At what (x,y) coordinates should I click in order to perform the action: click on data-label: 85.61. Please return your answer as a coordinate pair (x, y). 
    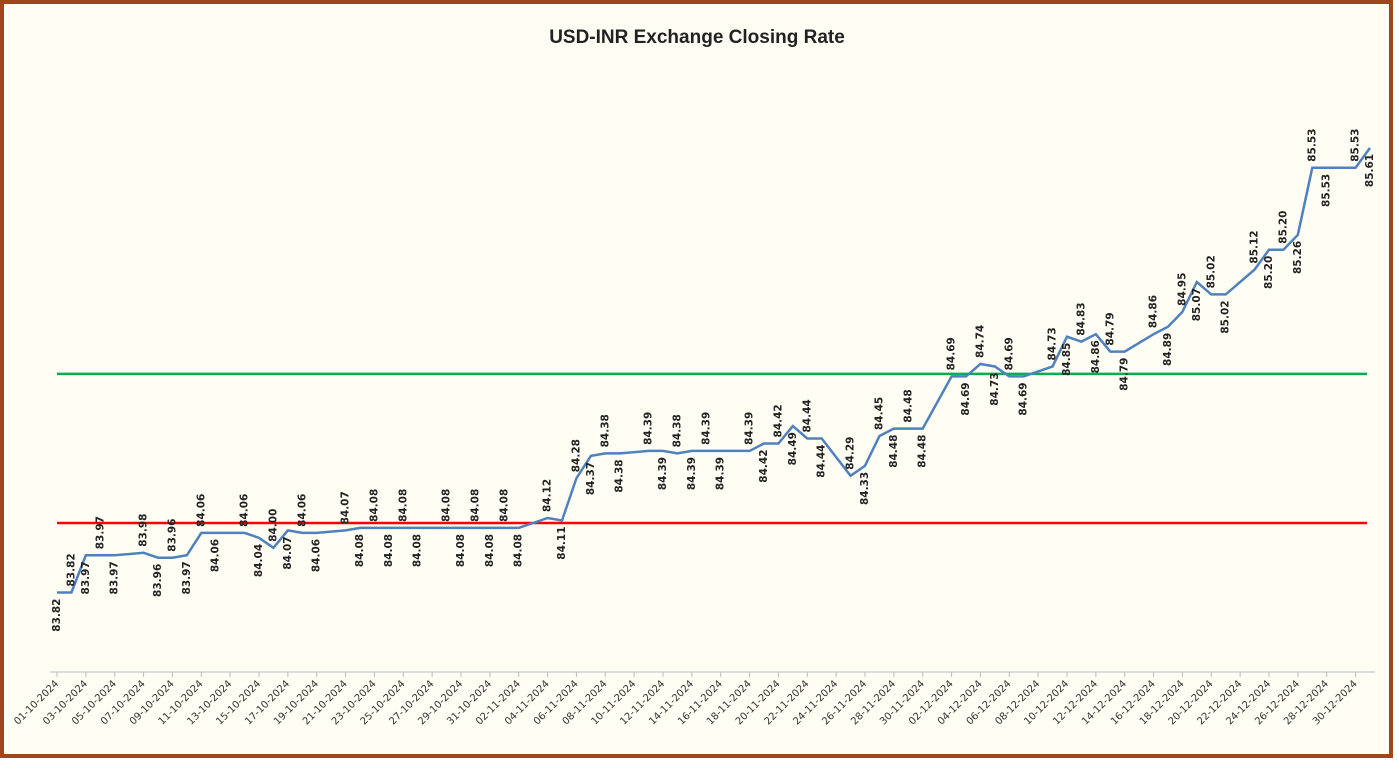
    Looking at the image, I should click on (1370, 170).